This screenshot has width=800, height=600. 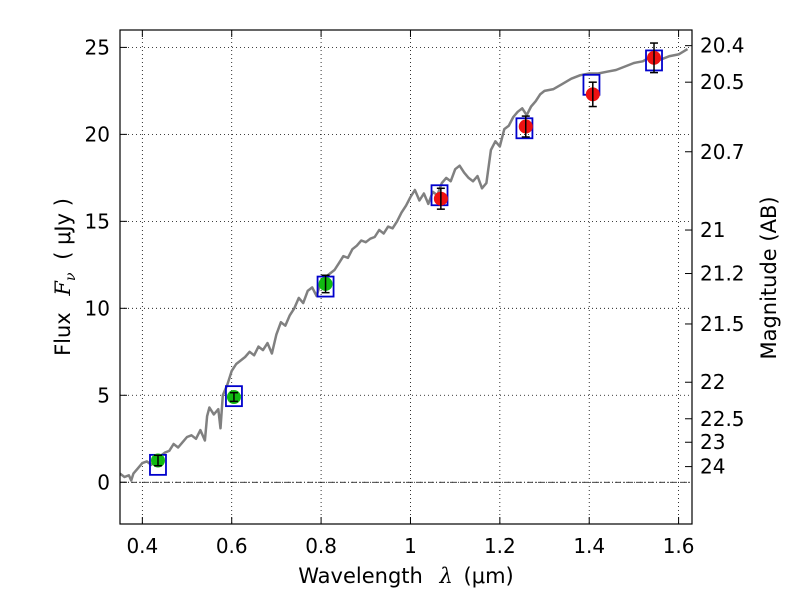 I want to click on y-axis-label: Flux, so click(x=63, y=334).